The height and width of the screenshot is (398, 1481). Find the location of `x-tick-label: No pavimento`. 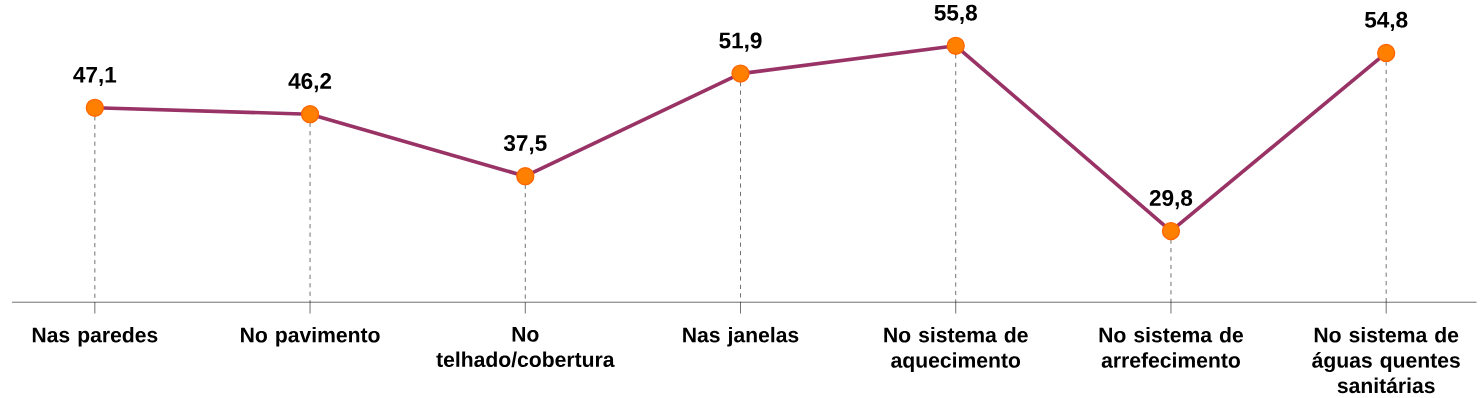

x-tick-label: No pavimento is located at coordinates (310, 337).